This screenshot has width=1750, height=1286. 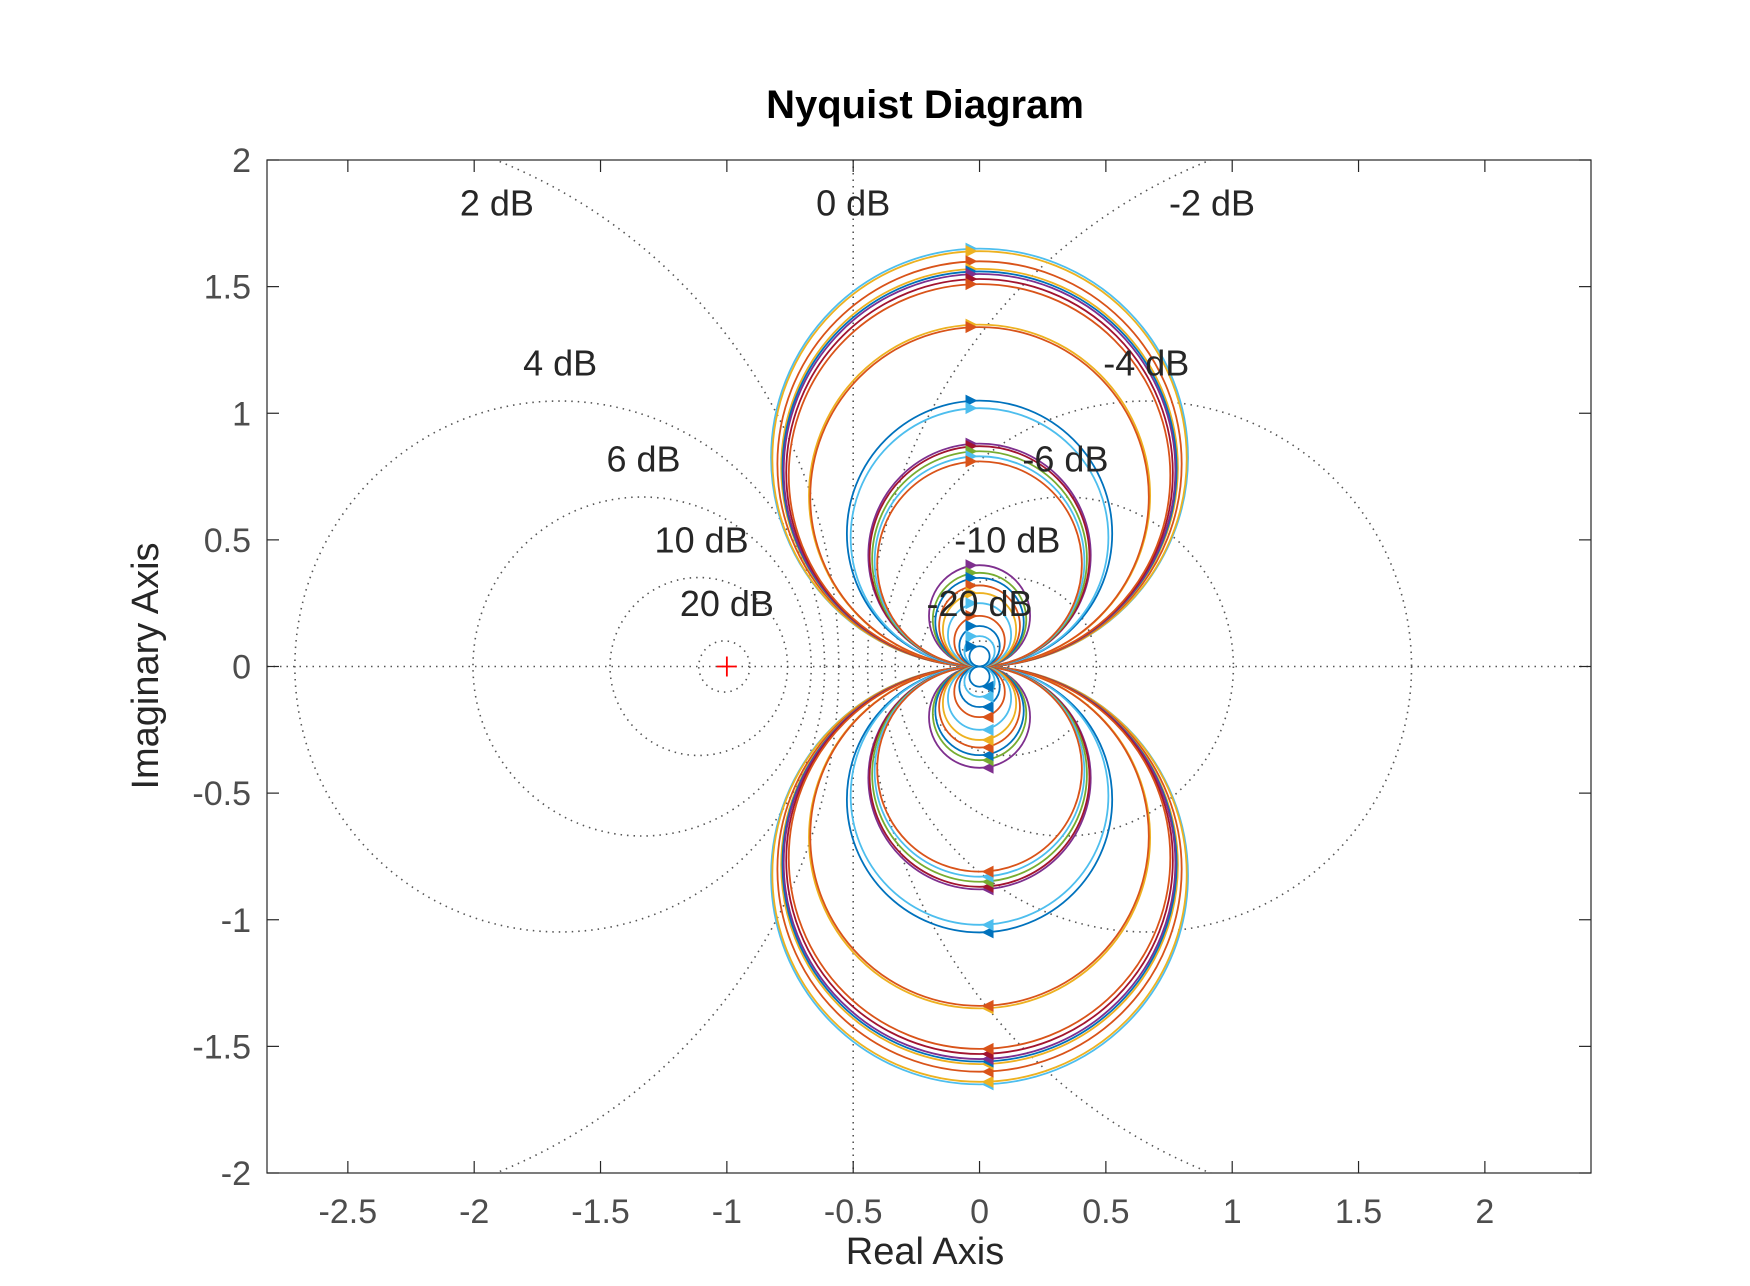 I want to click on x-tick-label: -2, so click(x=474, y=1212).